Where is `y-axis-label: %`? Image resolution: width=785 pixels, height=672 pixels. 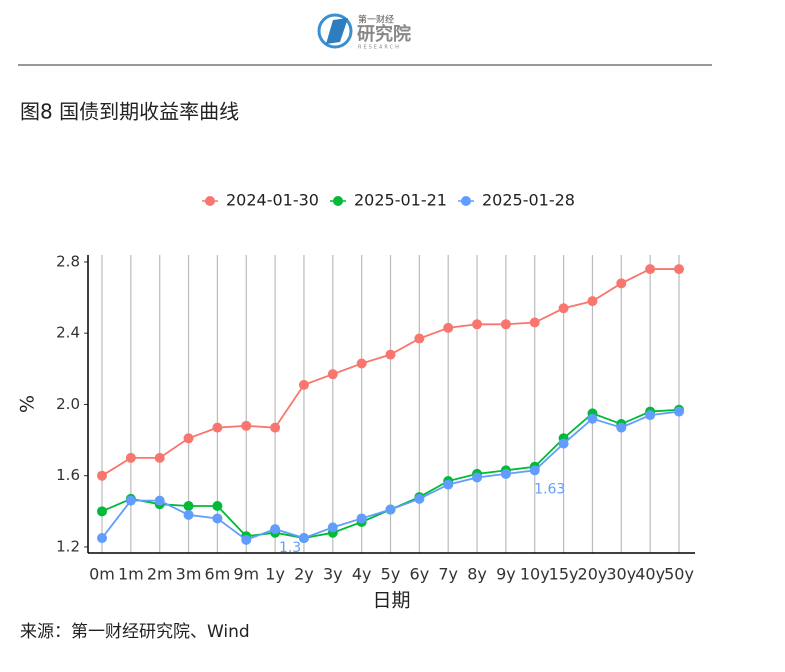
y-axis-label: % is located at coordinates (28, 404).